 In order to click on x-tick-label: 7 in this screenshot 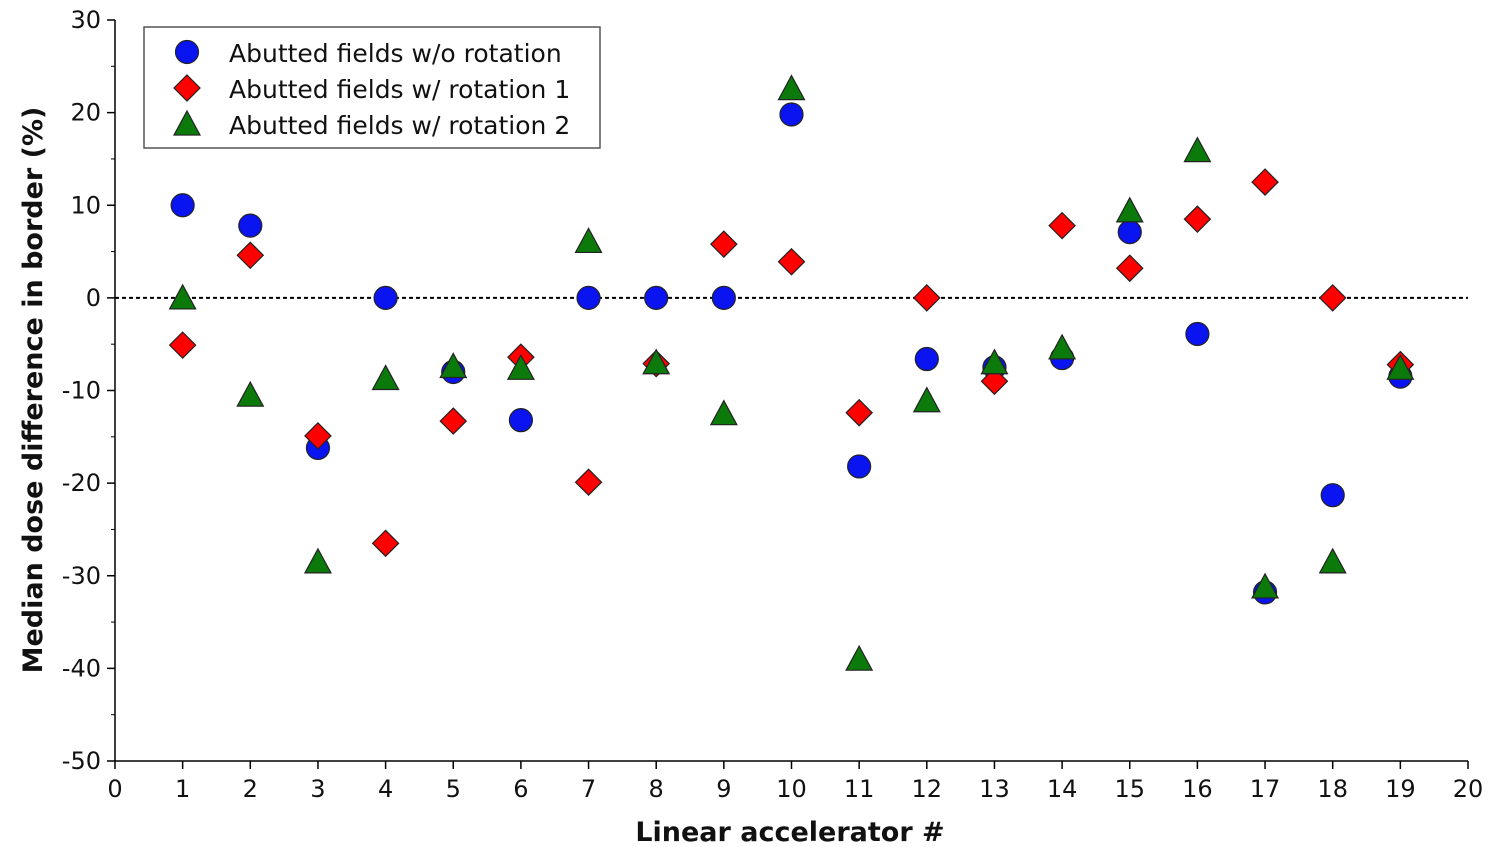, I will do `click(588, 789)`.